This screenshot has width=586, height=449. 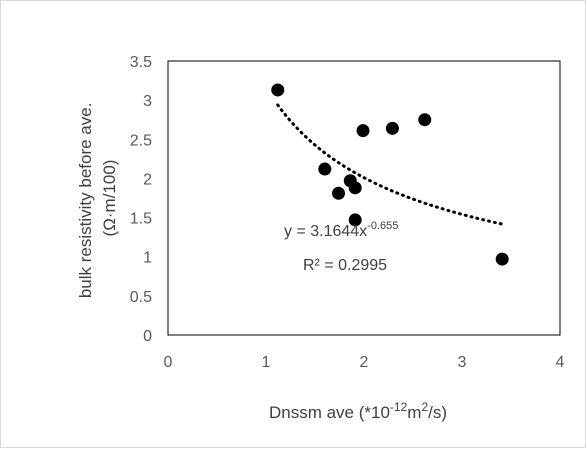 What do you see at coordinates (390, 164) in the screenshot?
I see `trendline` at bounding box center [390, 164].